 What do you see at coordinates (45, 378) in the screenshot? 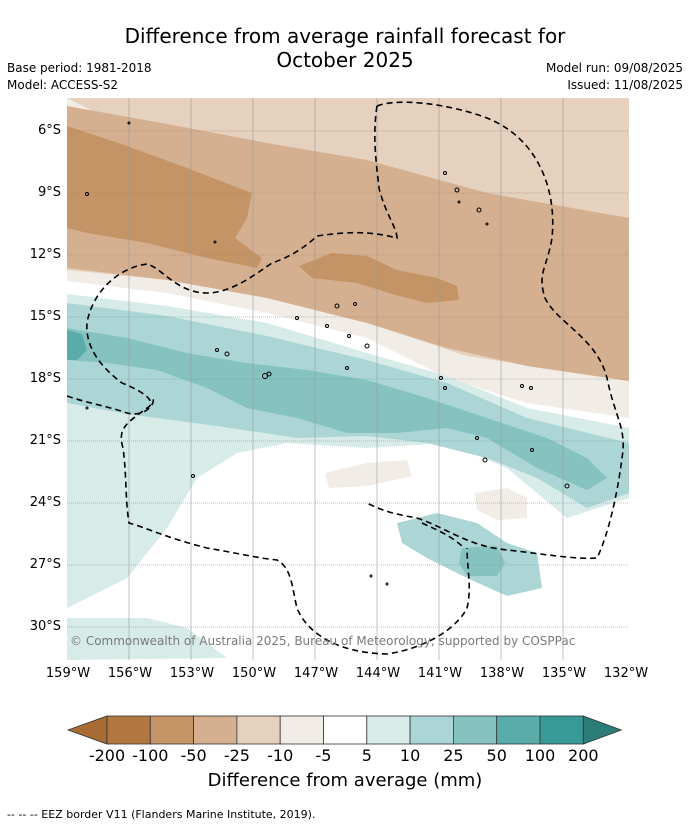
I see `lat-label: 18°S` at bounding box center [45, 378].